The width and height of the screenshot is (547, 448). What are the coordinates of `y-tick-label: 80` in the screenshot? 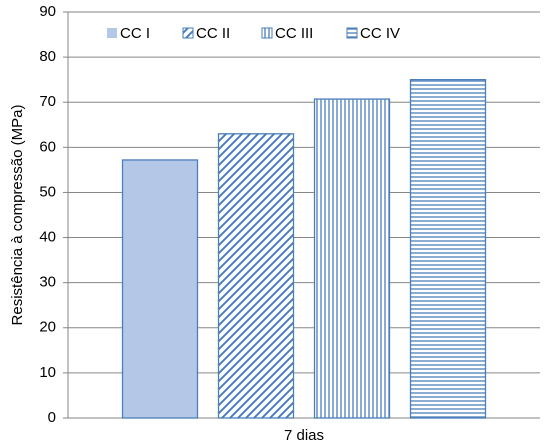 It's located at (47, 56).